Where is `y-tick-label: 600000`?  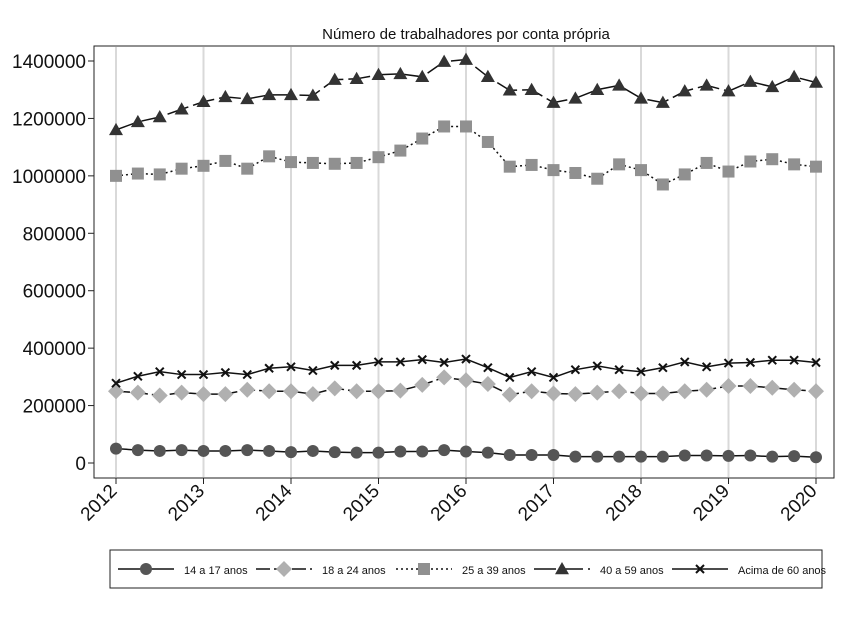
y-tick-label: 600000 is located at coordinates (54, 292).